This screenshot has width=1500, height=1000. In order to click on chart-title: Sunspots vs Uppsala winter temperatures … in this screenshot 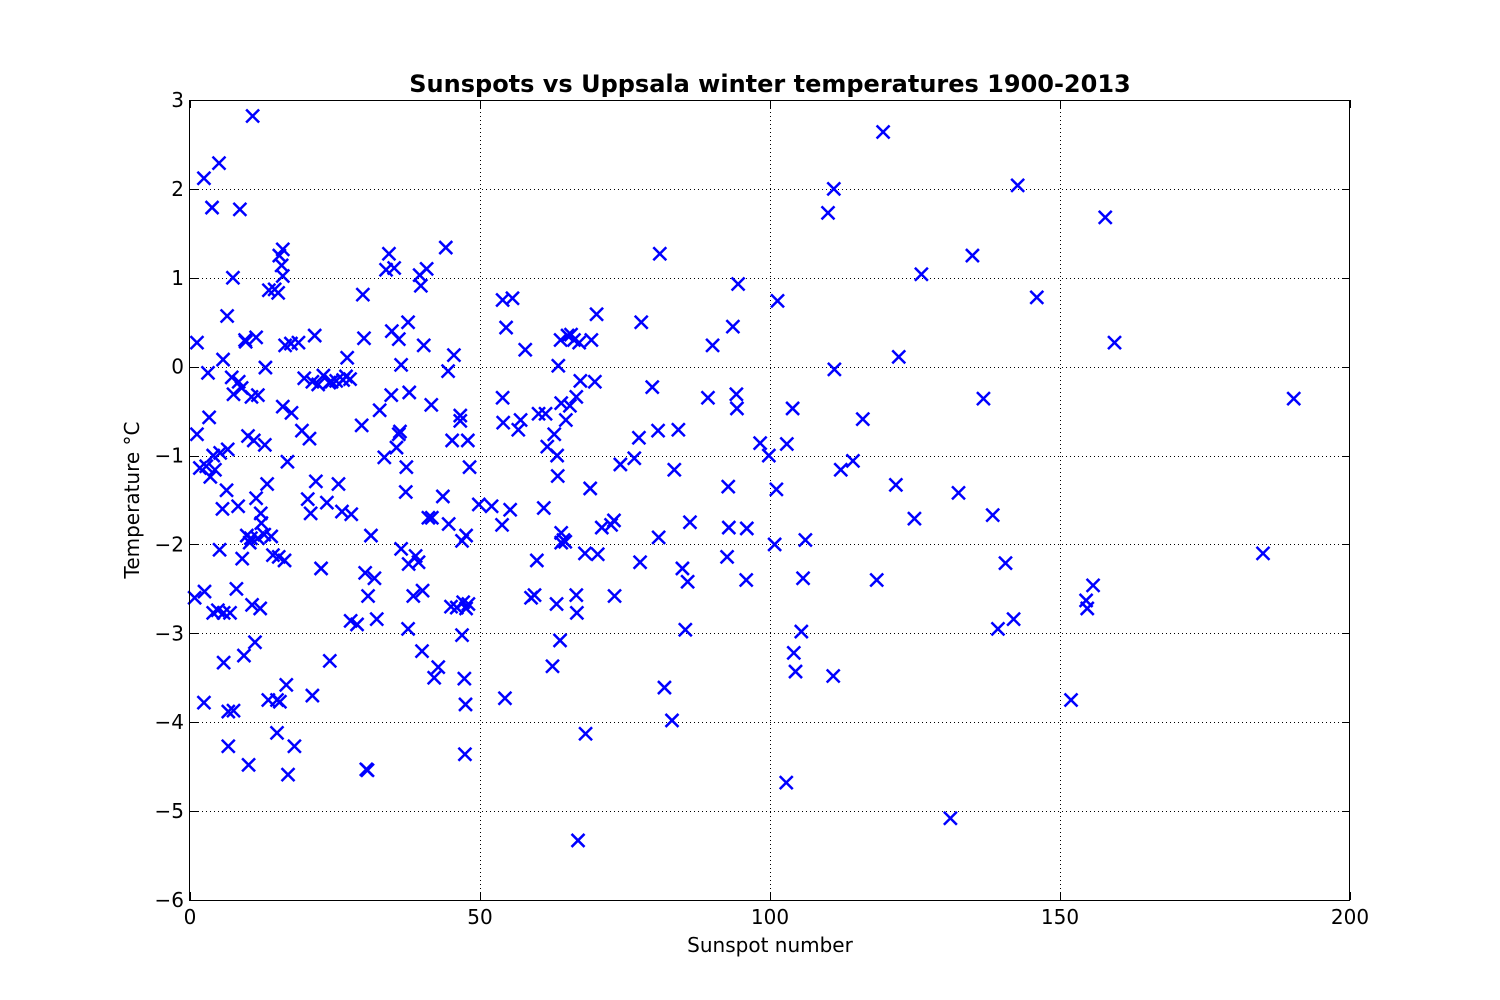, I will do `click(769, 84)`.